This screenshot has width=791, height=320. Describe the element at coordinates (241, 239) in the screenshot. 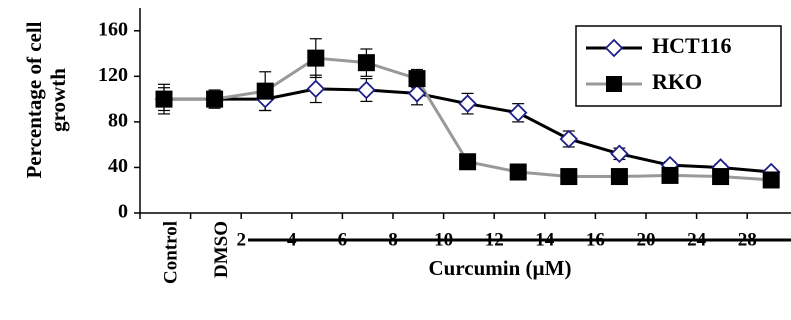

I see `x-tick-label: 2` at that location.